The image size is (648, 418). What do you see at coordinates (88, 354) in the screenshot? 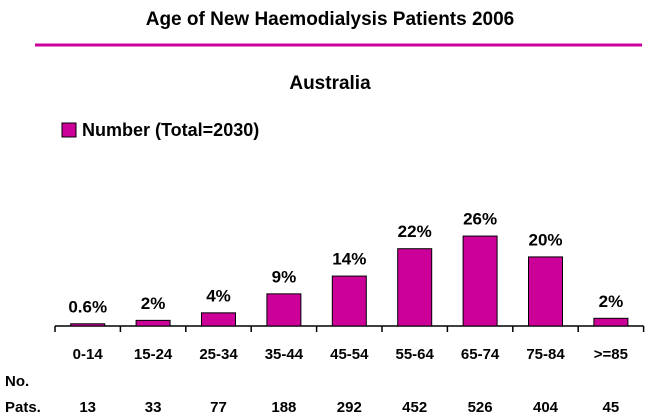
I see `x-tick-label: 0-14` at bounding box center [88, 354].